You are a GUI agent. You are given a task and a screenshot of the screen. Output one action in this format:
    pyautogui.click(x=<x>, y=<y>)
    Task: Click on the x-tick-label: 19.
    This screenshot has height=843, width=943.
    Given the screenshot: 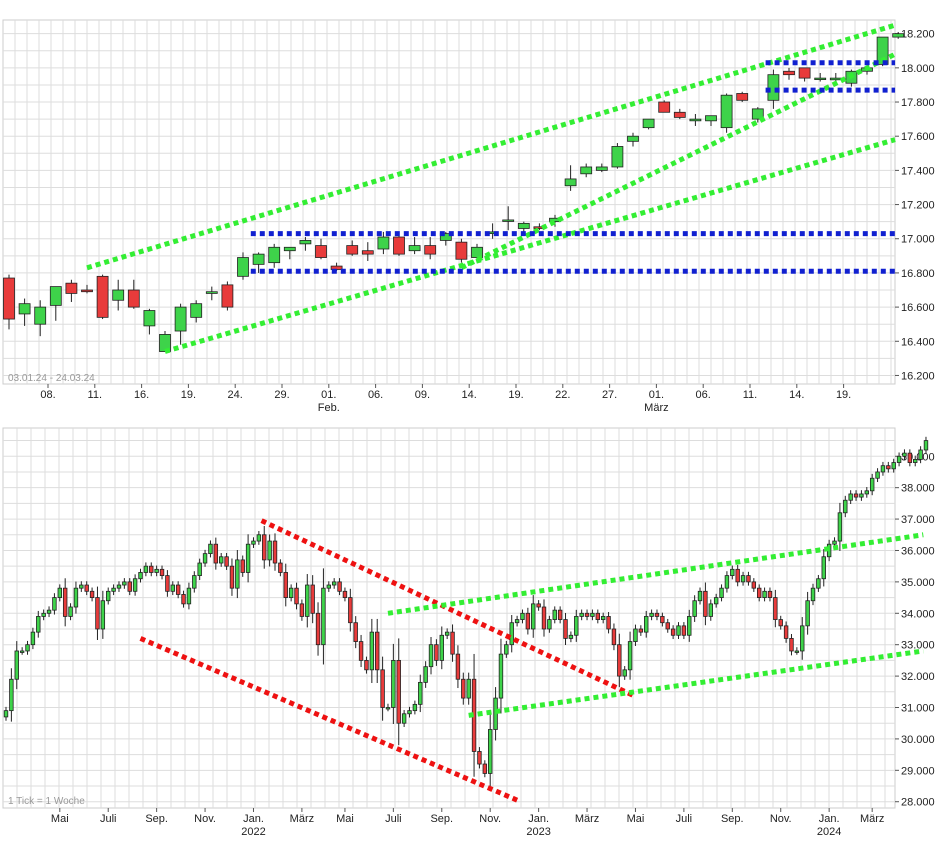 What is the action you would take?
    pyautogui.click(x=843, y=395)
    